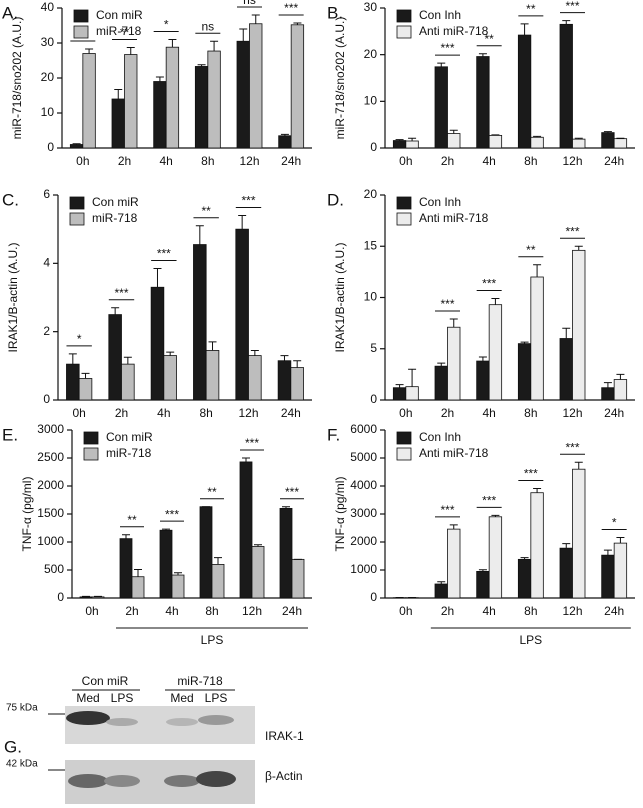 The width and height of the screenshot is (643, 808). What do you see at coordinates (48, 7) in the screenshot?
I see `y-tick-label: 40` at bounding box center [48, 7].